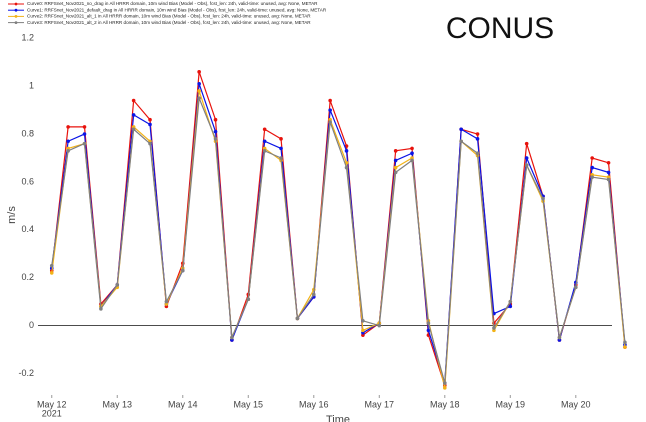  Describe the element at coordinates (27, 181) in the screenshot. I see `y-tick-label: 0.6` at that location.